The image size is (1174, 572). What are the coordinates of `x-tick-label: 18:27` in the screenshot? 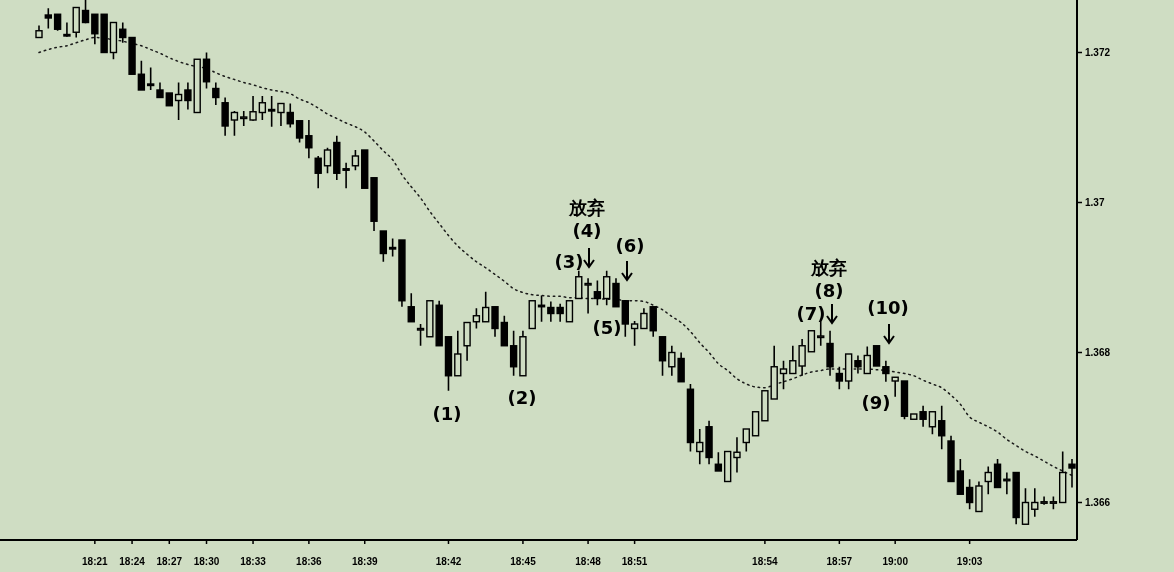 It's located at (169, 561).